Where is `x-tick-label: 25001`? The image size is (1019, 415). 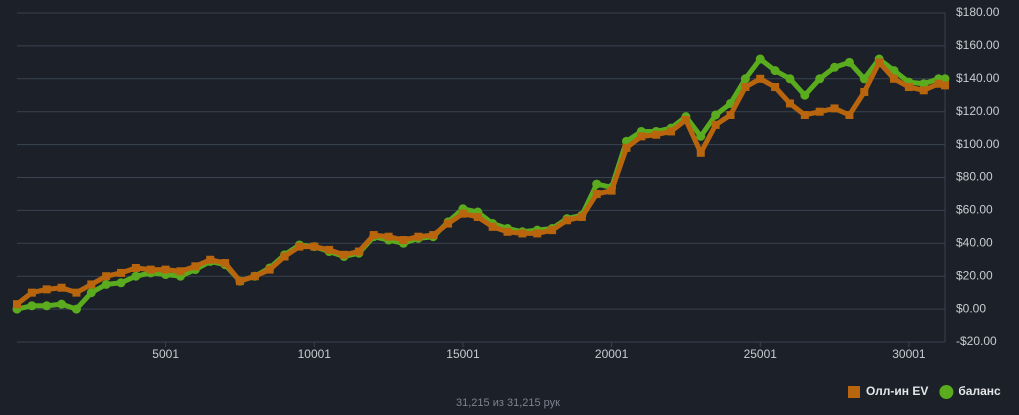 x-tick-label: 25001 is located at coordinates (761, 354).